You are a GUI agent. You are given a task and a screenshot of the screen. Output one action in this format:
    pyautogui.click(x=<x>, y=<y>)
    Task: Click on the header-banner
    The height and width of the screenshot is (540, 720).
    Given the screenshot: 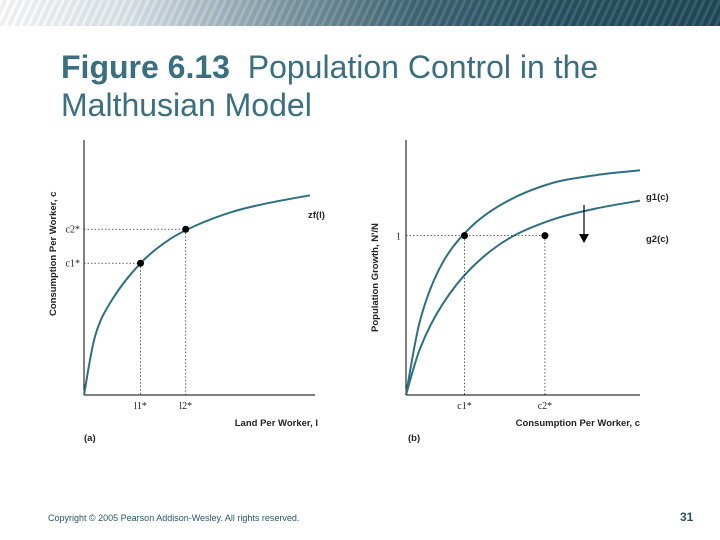 What is the action you would take?
    pyautogui.click(x=360, y=13)
    